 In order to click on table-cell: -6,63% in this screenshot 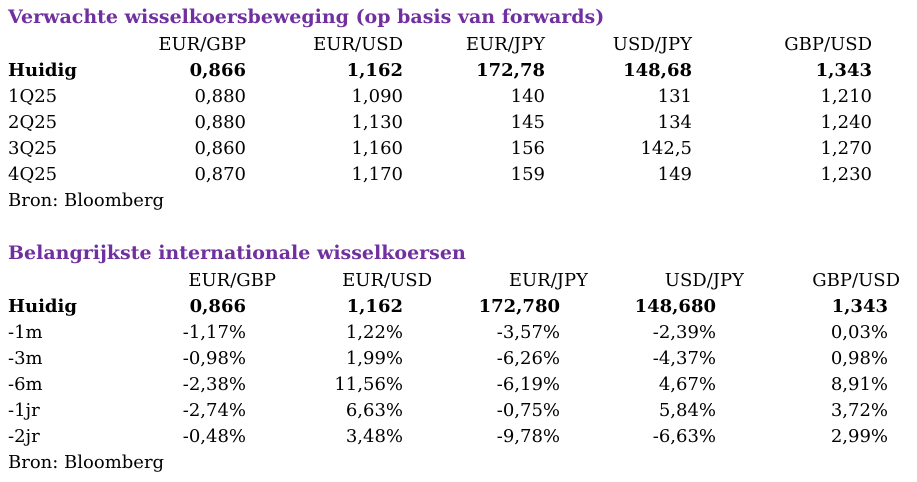, I will do `click(684, 436)`.